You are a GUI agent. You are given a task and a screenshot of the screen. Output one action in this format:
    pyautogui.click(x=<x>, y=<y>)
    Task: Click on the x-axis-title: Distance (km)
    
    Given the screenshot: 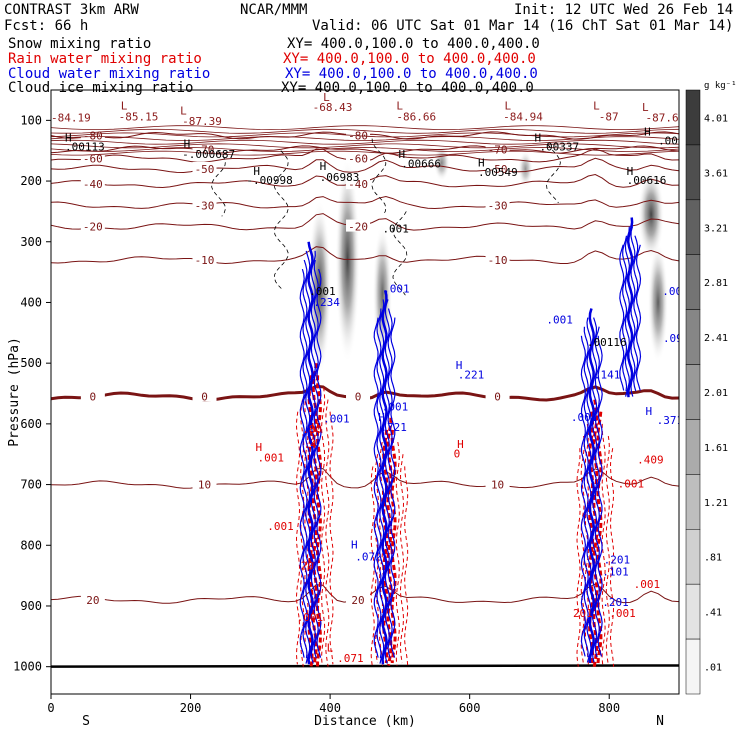 What is the action you would take?
    pyautogui.click(x=365, y=721)
    